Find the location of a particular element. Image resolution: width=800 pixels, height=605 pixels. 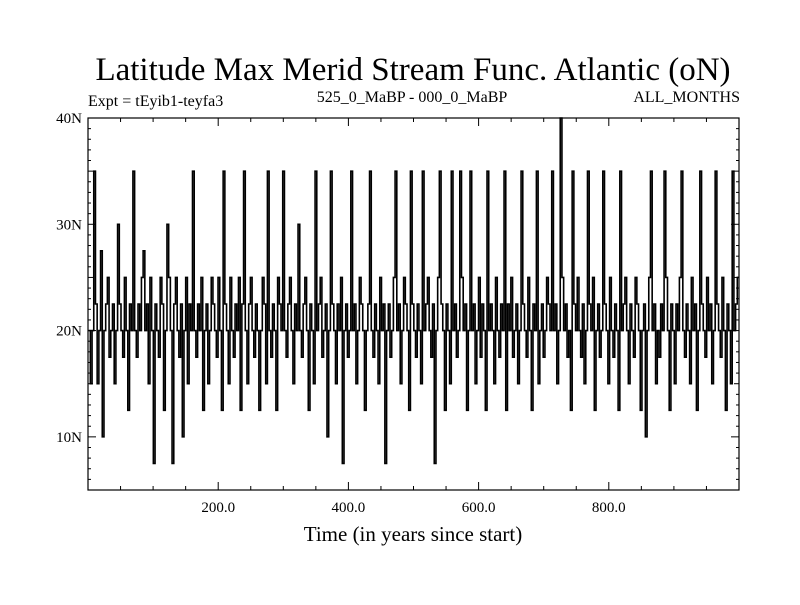

x-tick-label: 800.0 is located at coordinates (609, 508).